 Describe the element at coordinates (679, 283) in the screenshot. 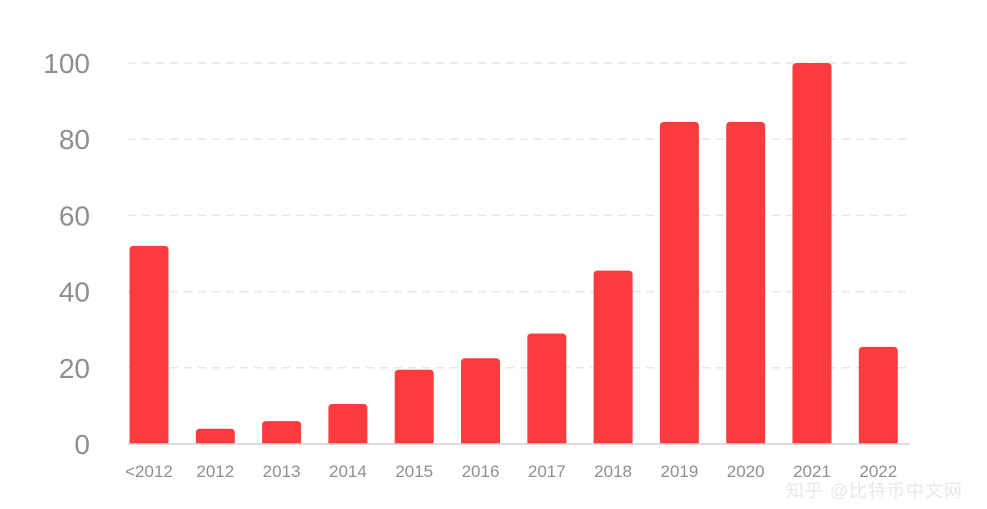

I see `bar-2019` at that location.